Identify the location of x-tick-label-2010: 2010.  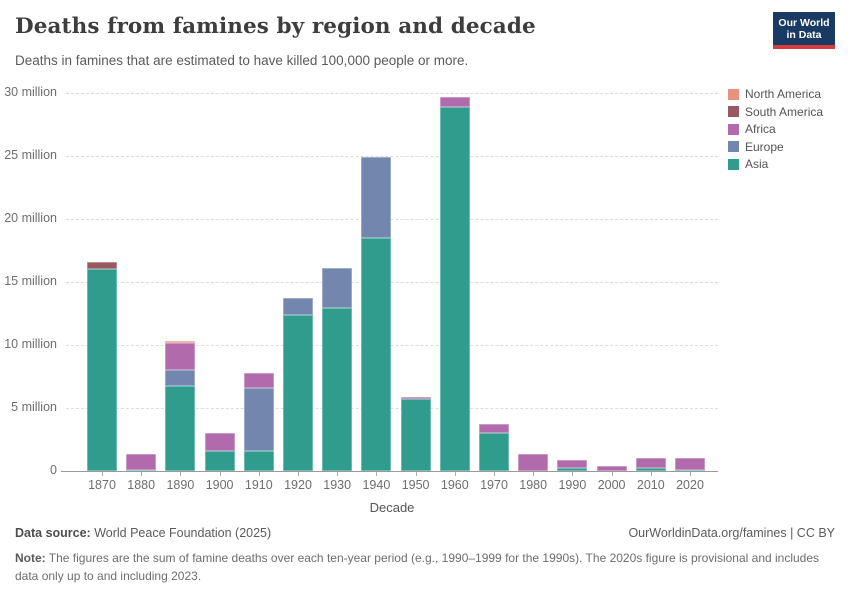
(650, 485).